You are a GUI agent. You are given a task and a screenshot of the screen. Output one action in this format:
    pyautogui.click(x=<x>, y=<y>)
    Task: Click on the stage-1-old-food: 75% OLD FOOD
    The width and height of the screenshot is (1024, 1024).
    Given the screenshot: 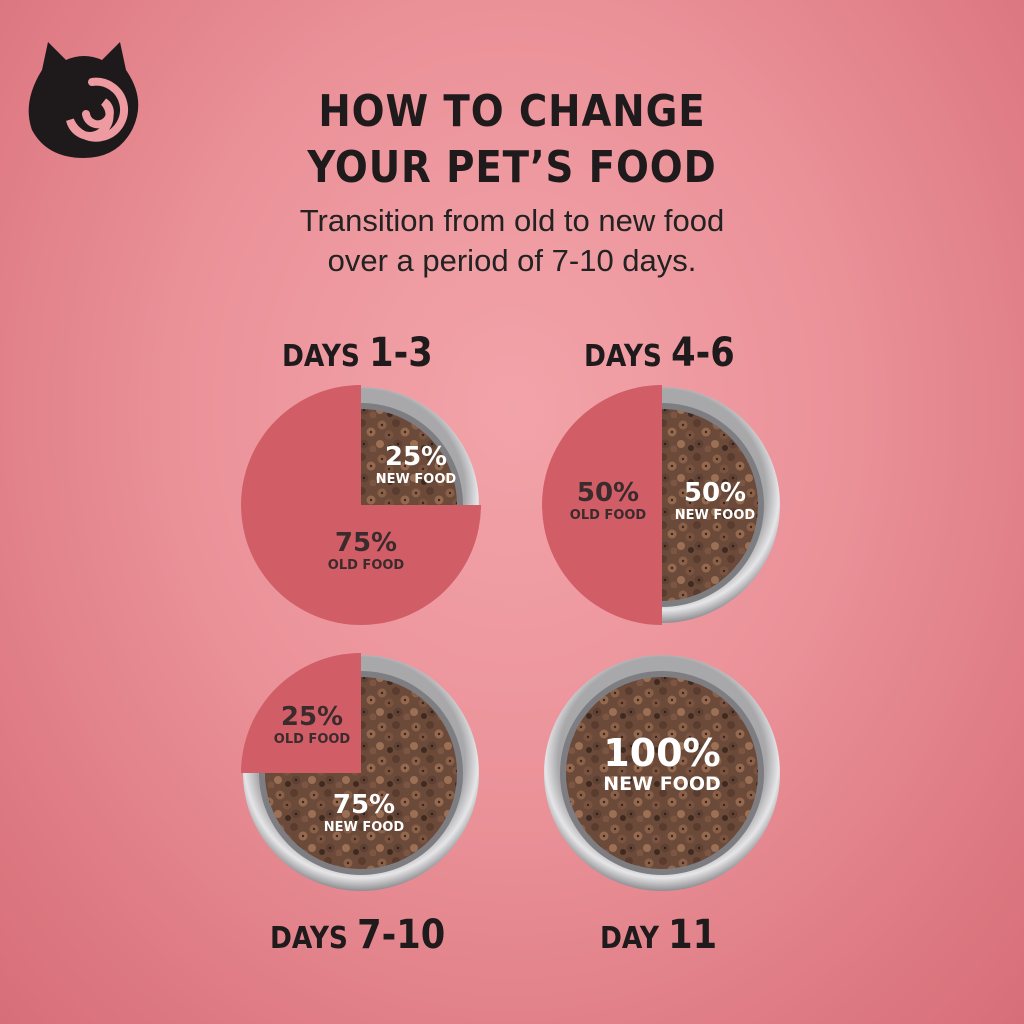 What is the action you would take?
    pyautogui.click(x=366, y=551)
    